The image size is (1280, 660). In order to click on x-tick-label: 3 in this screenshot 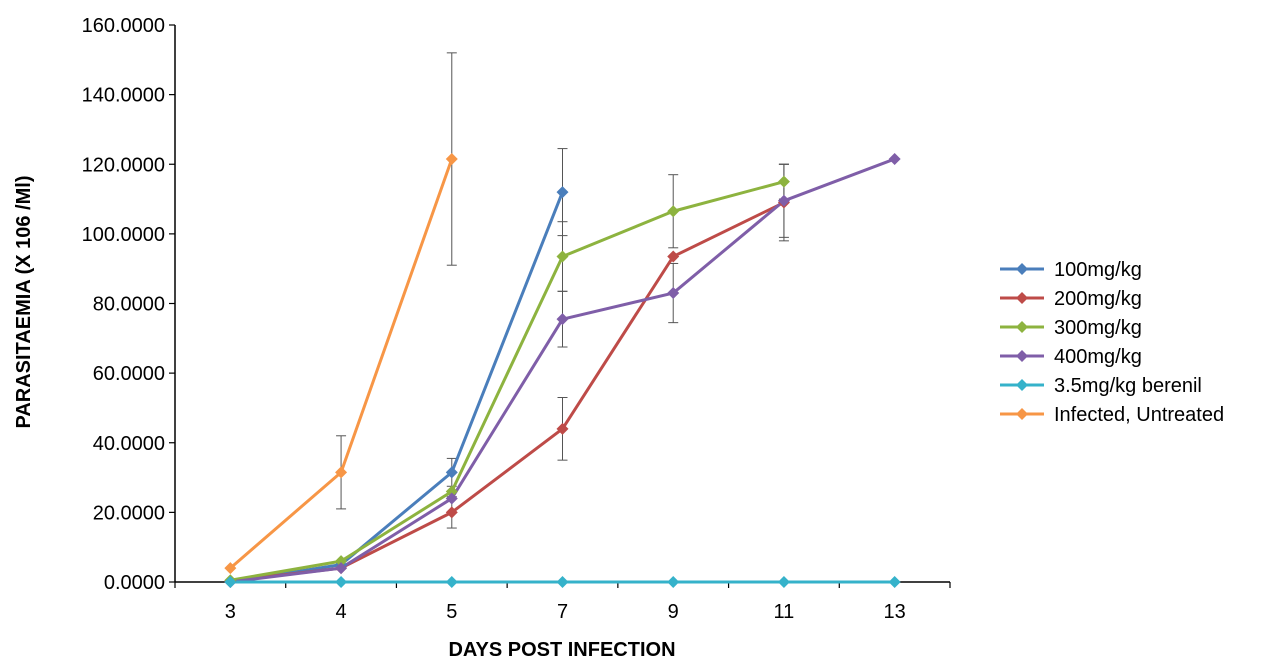, I will do `click(230, 612)`.